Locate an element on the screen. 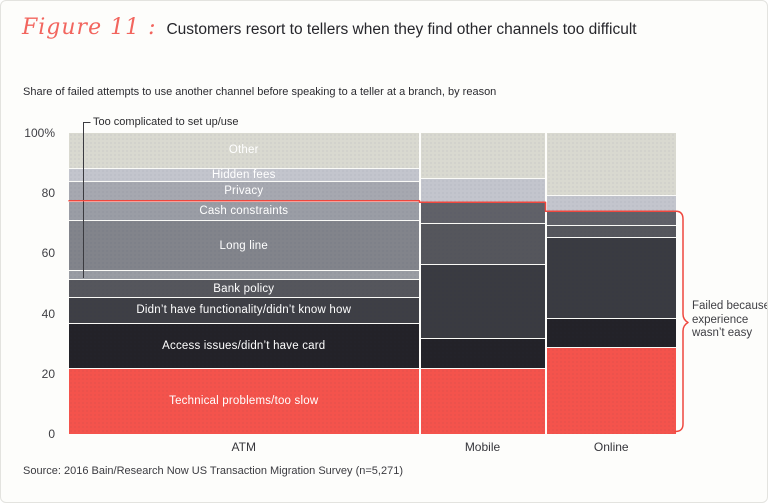 The image size is (768, 503). segment-label: Long line is located at coordinates (243, 245).